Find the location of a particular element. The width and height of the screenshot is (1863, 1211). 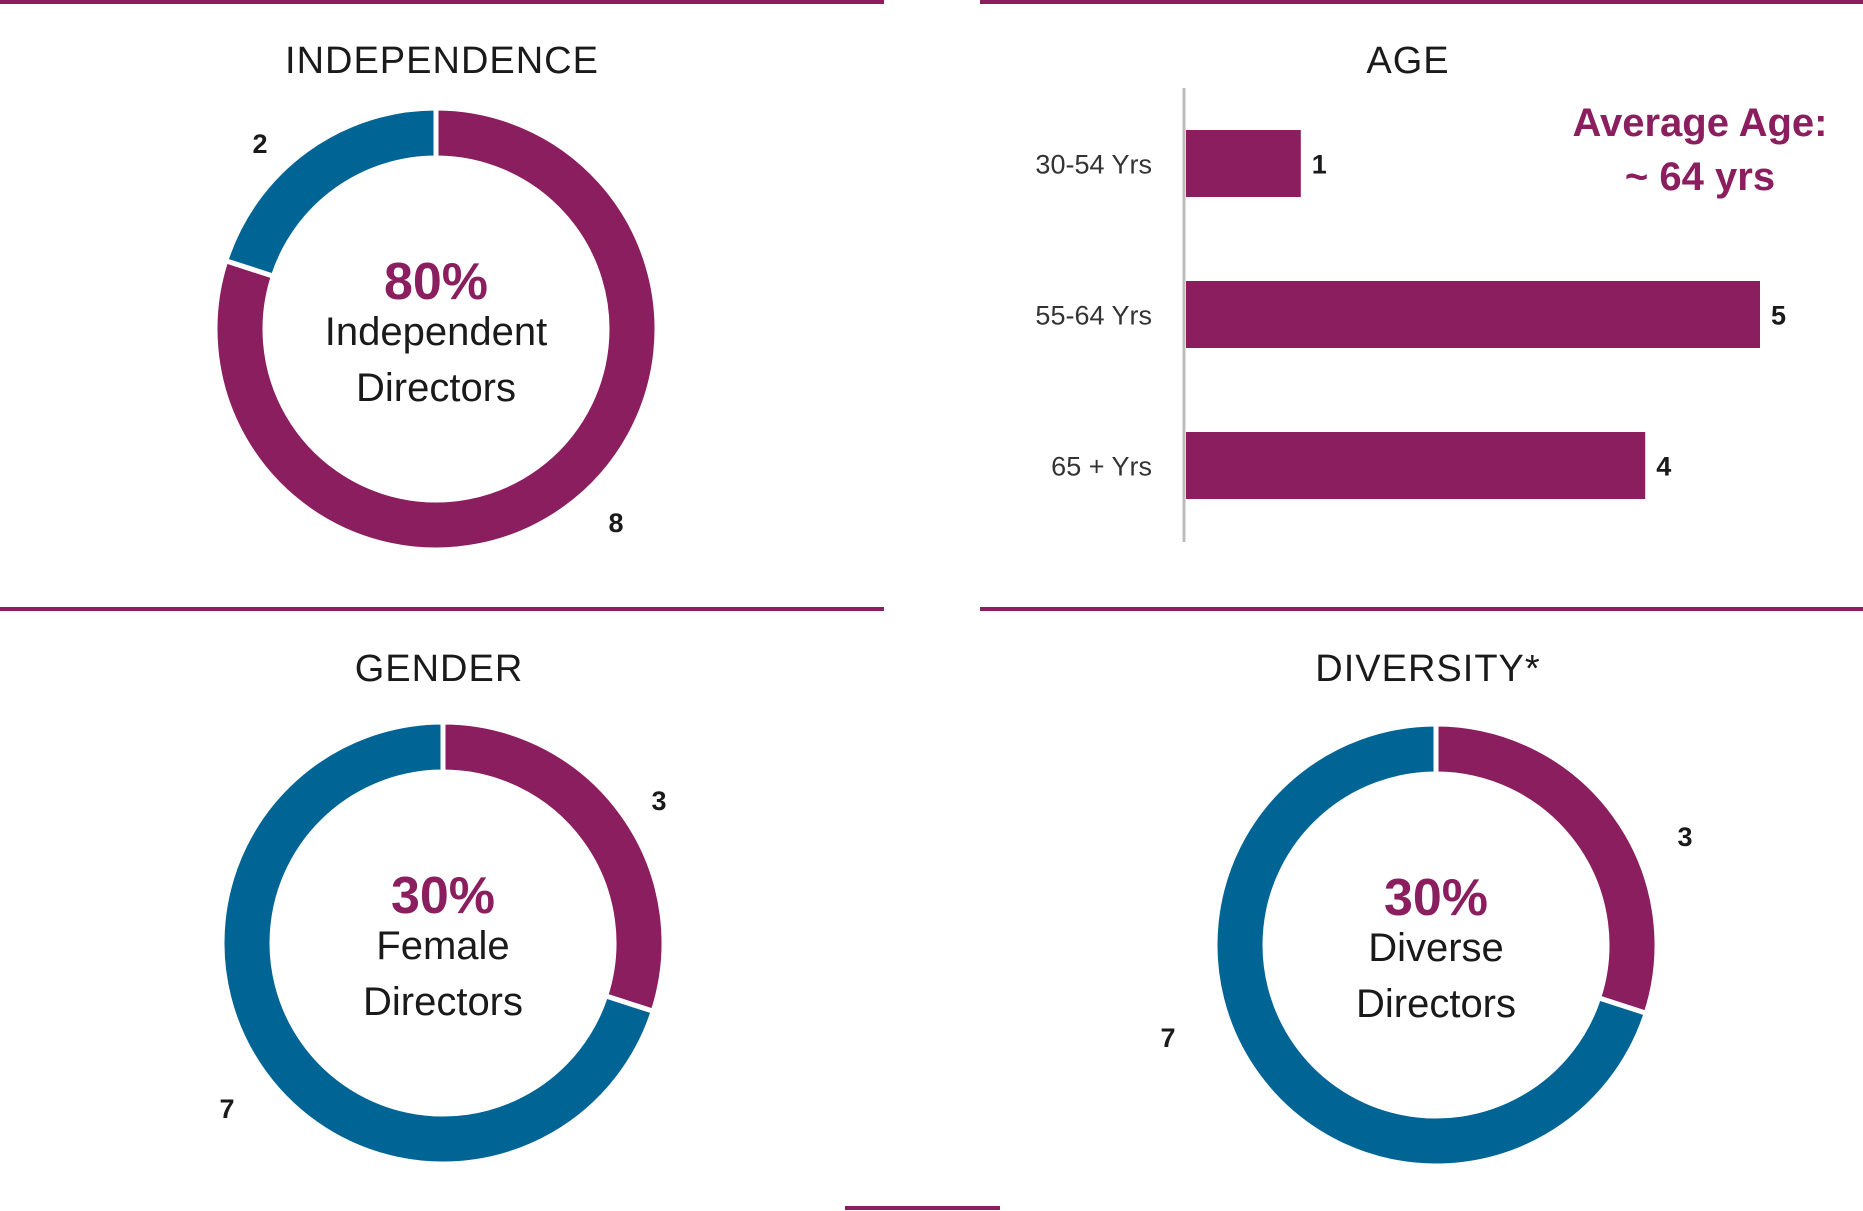

gender-slice-male is located at coordinates (438, 943).